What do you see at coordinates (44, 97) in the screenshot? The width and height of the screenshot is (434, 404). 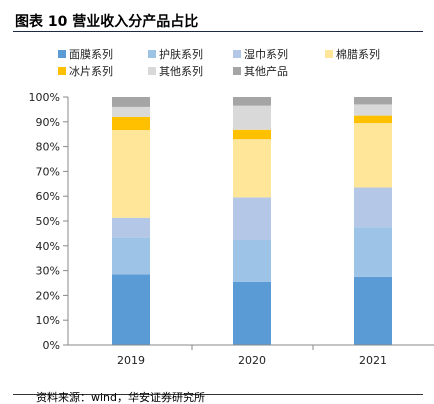 I see `y-tick-label: 100%` at bounding box center [44, 97].